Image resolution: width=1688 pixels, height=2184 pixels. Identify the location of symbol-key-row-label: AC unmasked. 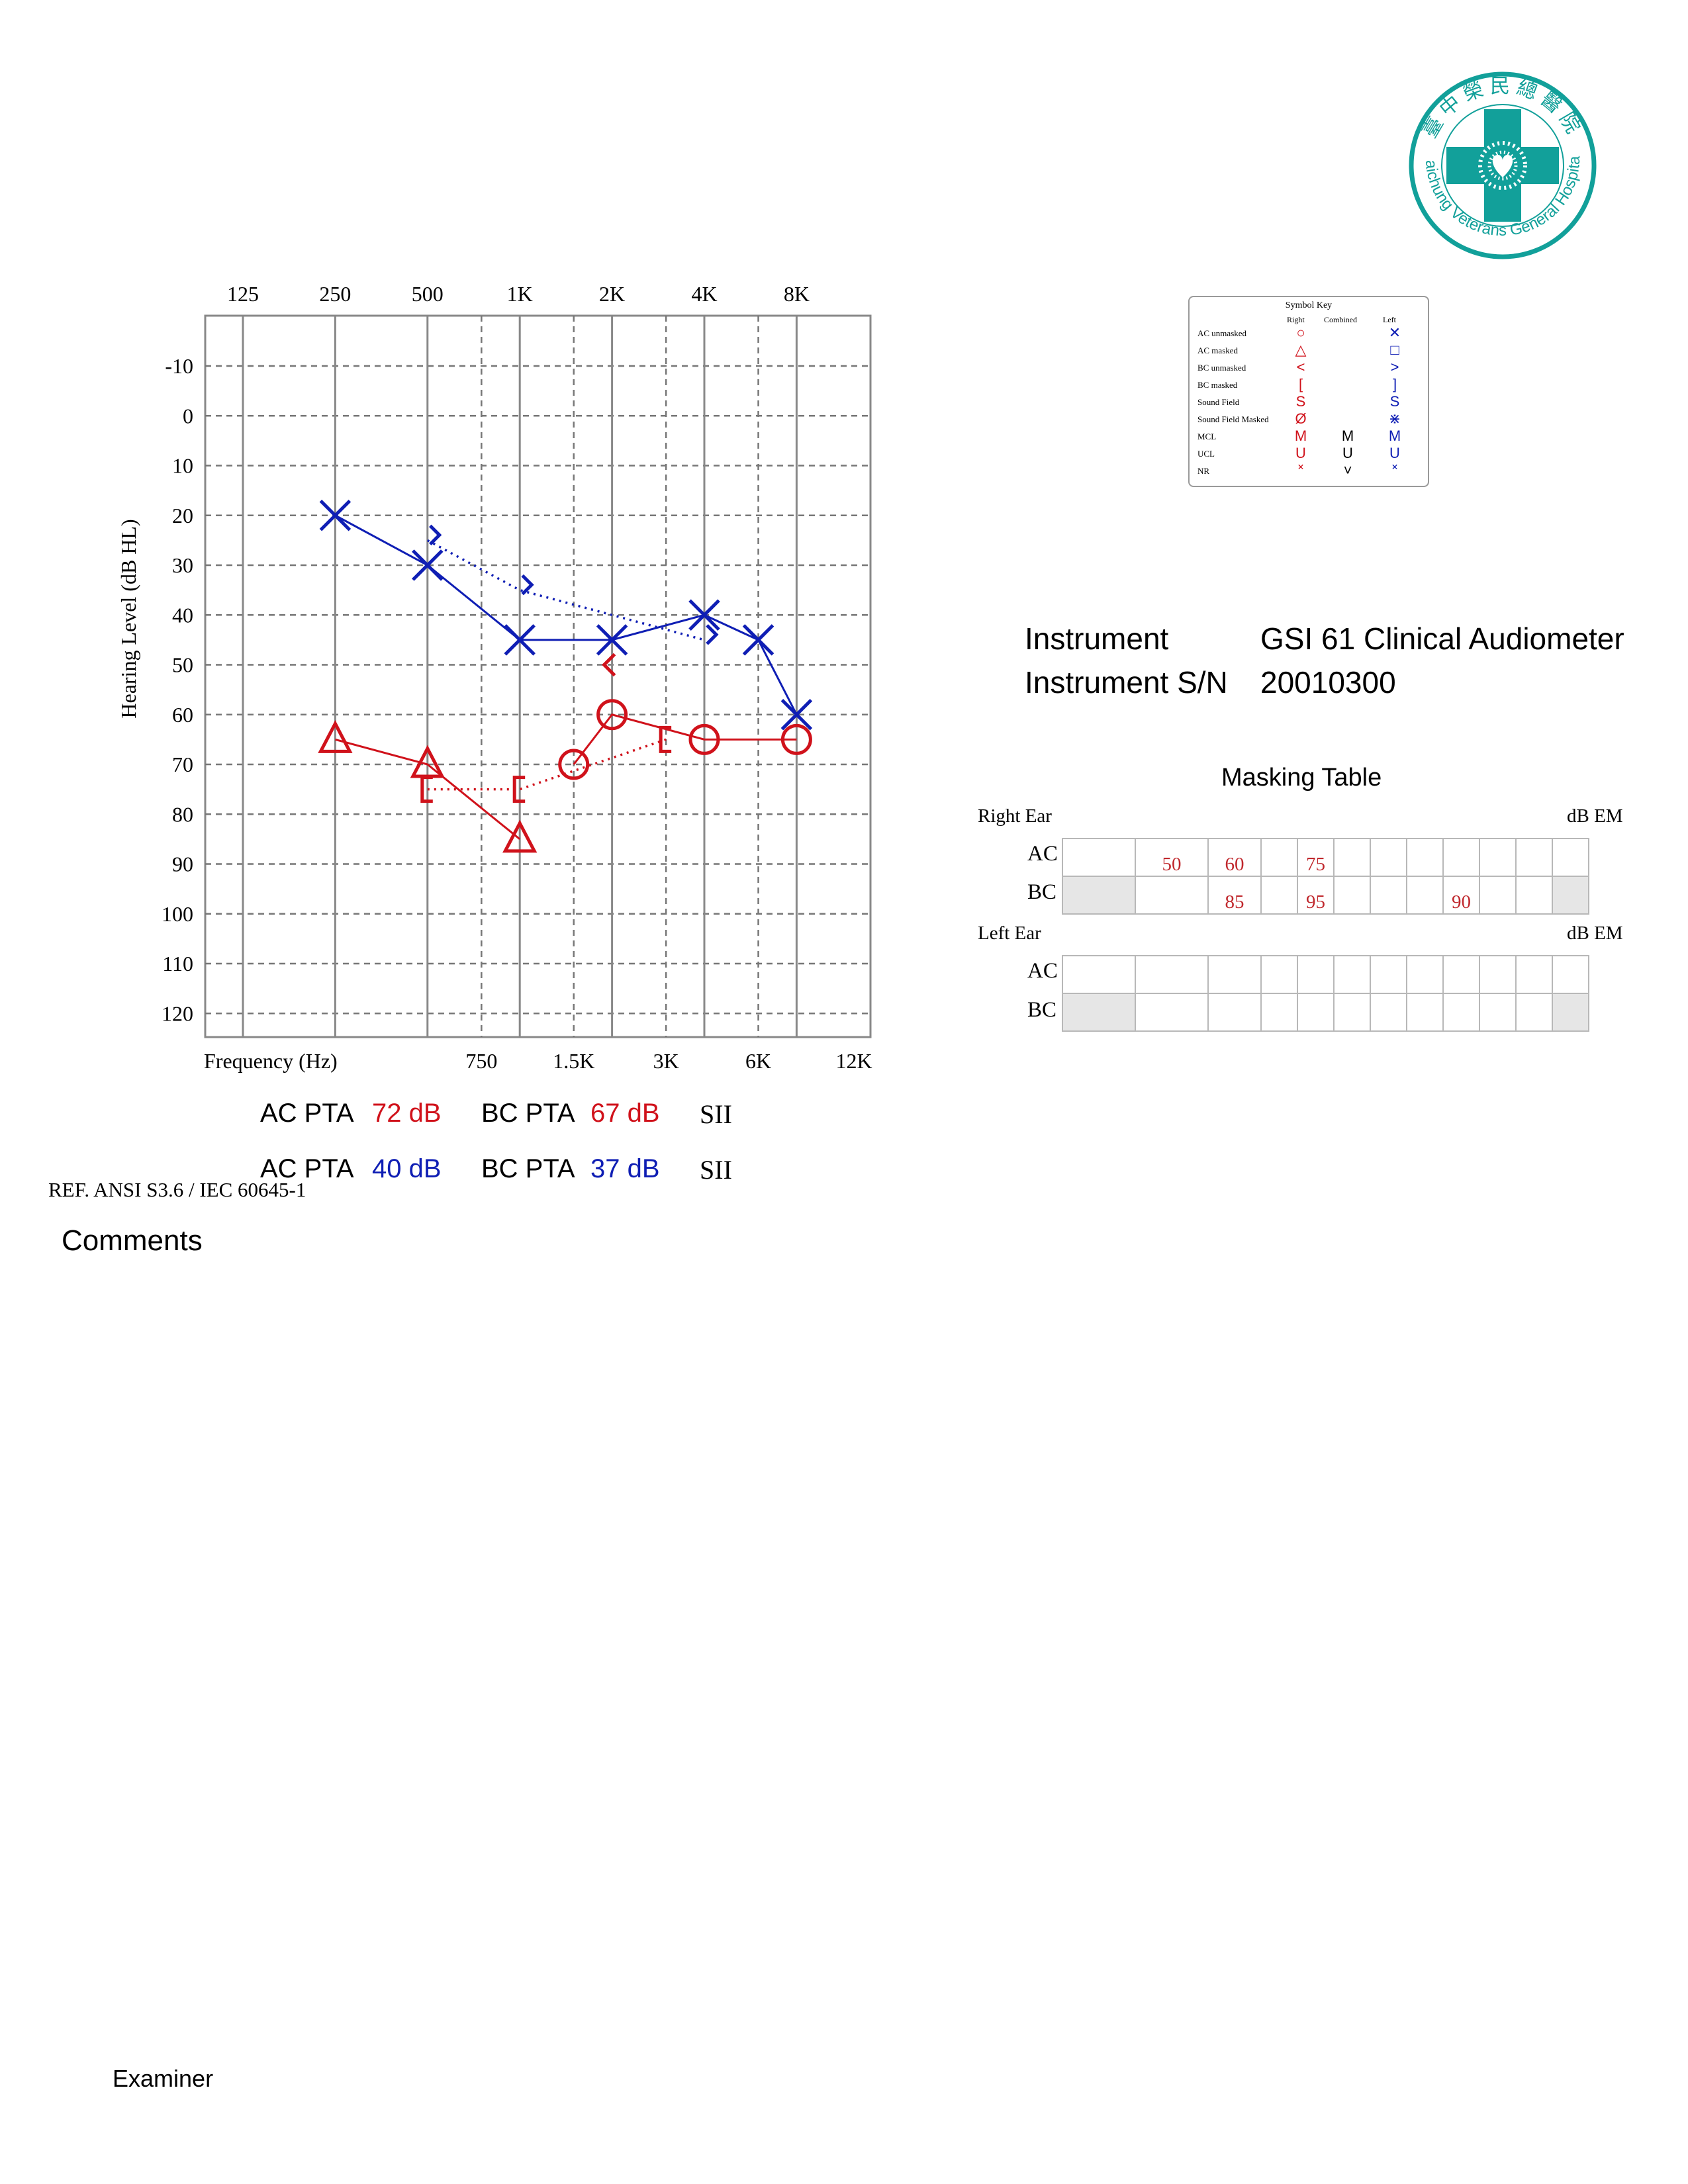
(1222, 333).